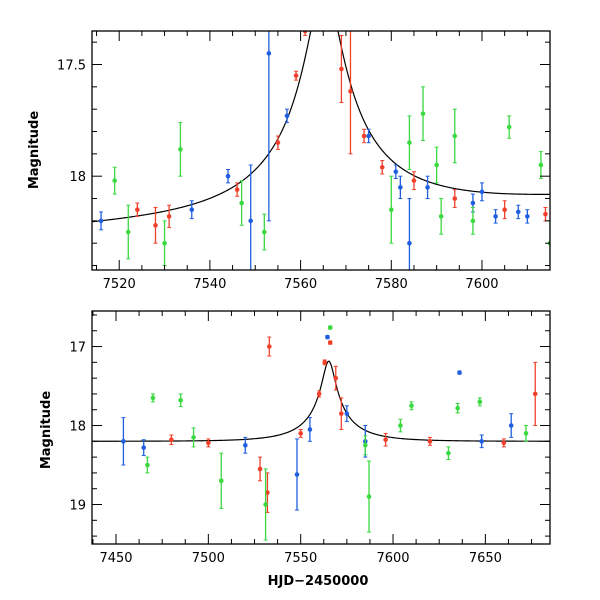 The height and width of the screenshot is (600, 600). I want to click on top-x-tick-label: 7580, so click(391, 284).